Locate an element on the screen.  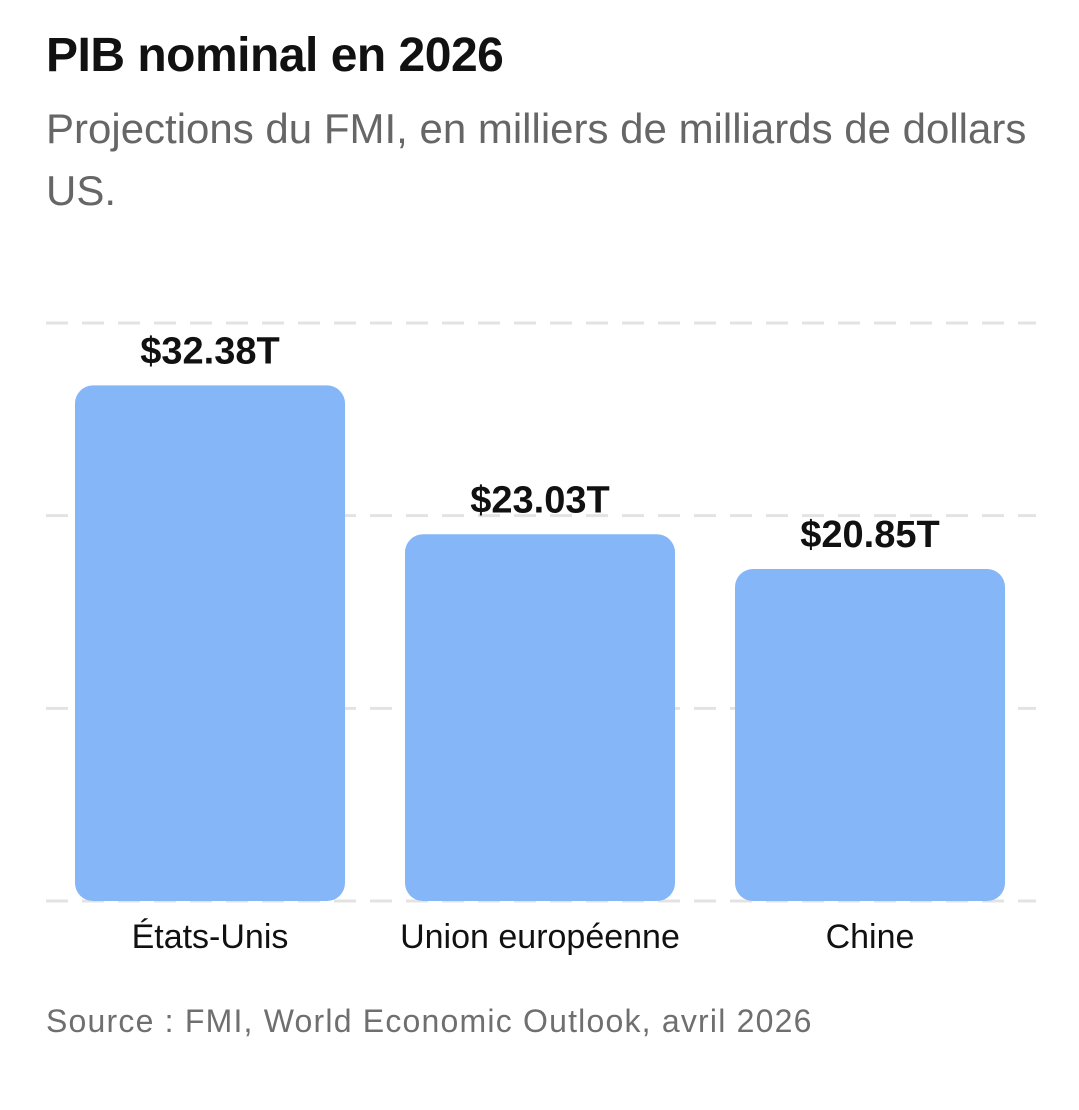
value-label-1: $23.03T is located at coordinates (539, 500).